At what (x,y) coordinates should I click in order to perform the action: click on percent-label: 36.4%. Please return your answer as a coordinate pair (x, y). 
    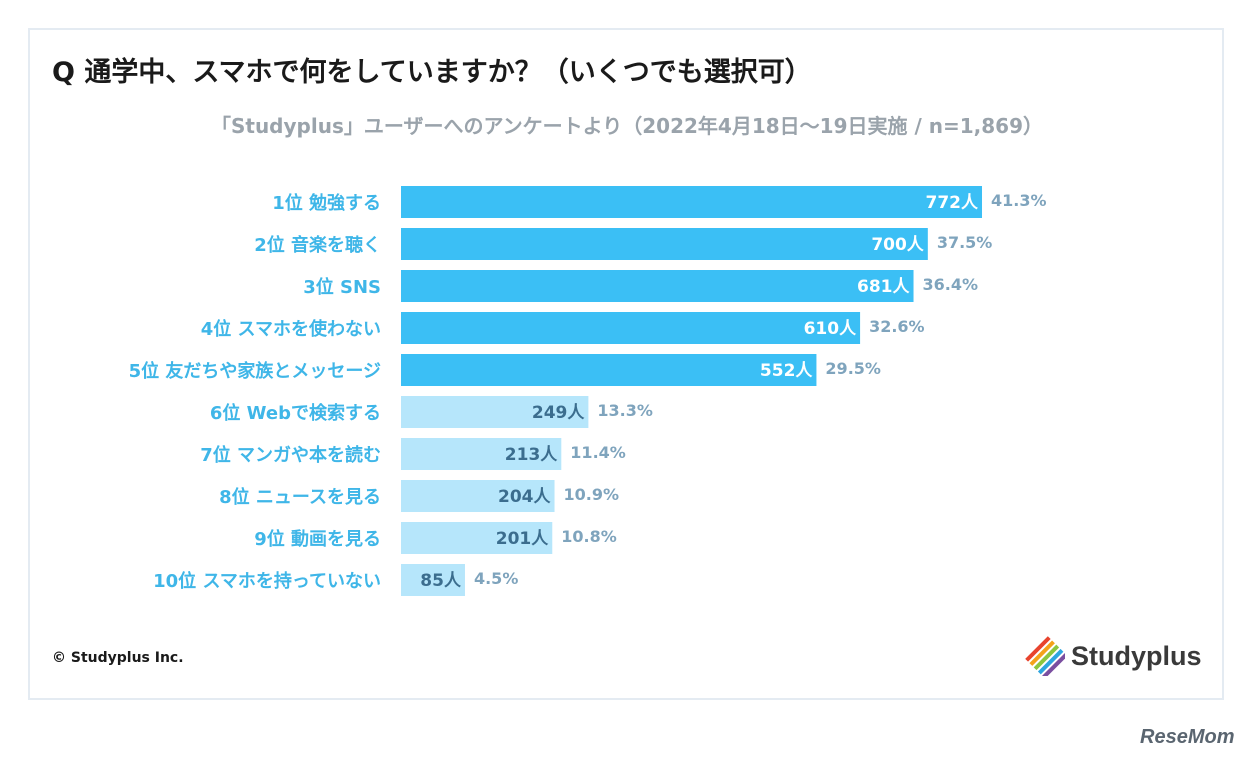
    Looking at the image, I should click on (951, 284).